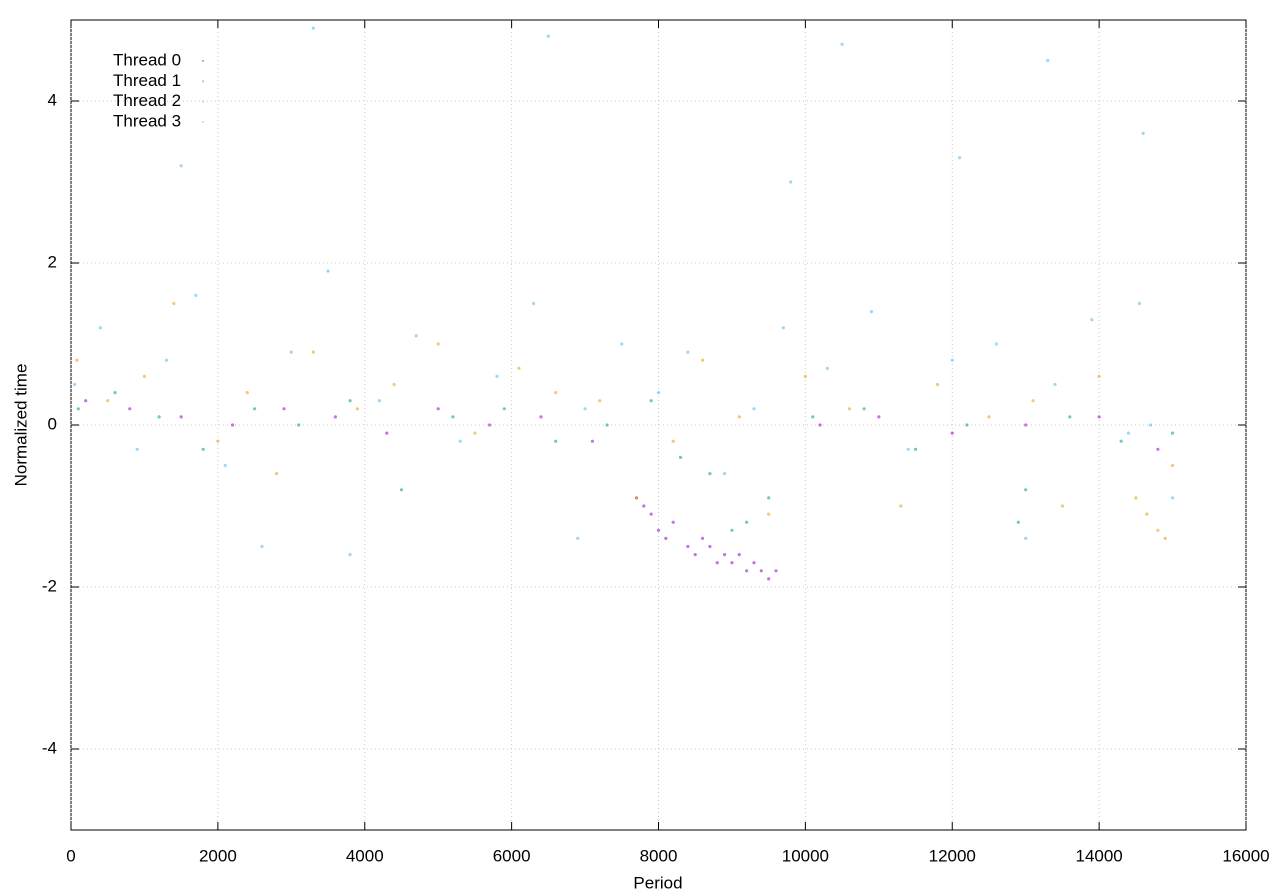 Image resolution: width=1280 pixels, height=896 pixels. What do you see at coordinates (512, 855) in the screenshot?
I see `x-tick-label: 6000` at bounding box center [512, 855].